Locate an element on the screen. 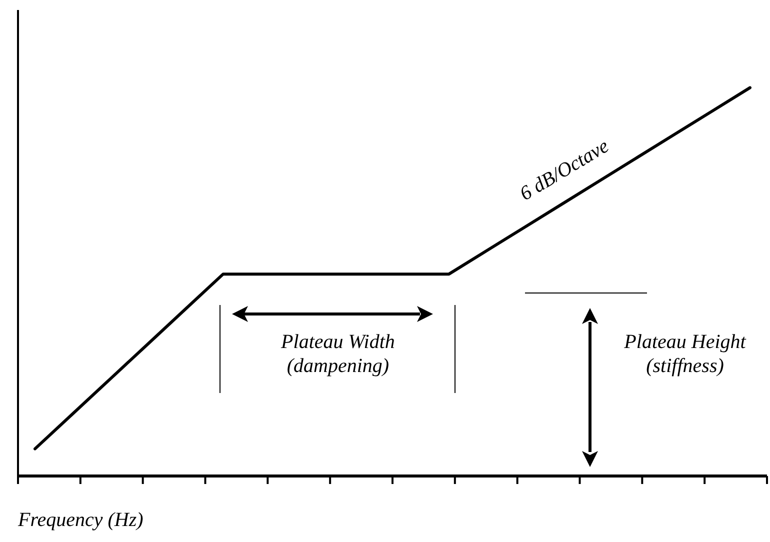 This screenshot has height=542, width=770. annotation: Plateau Width (dampening) is located at coordinates (338, 354).